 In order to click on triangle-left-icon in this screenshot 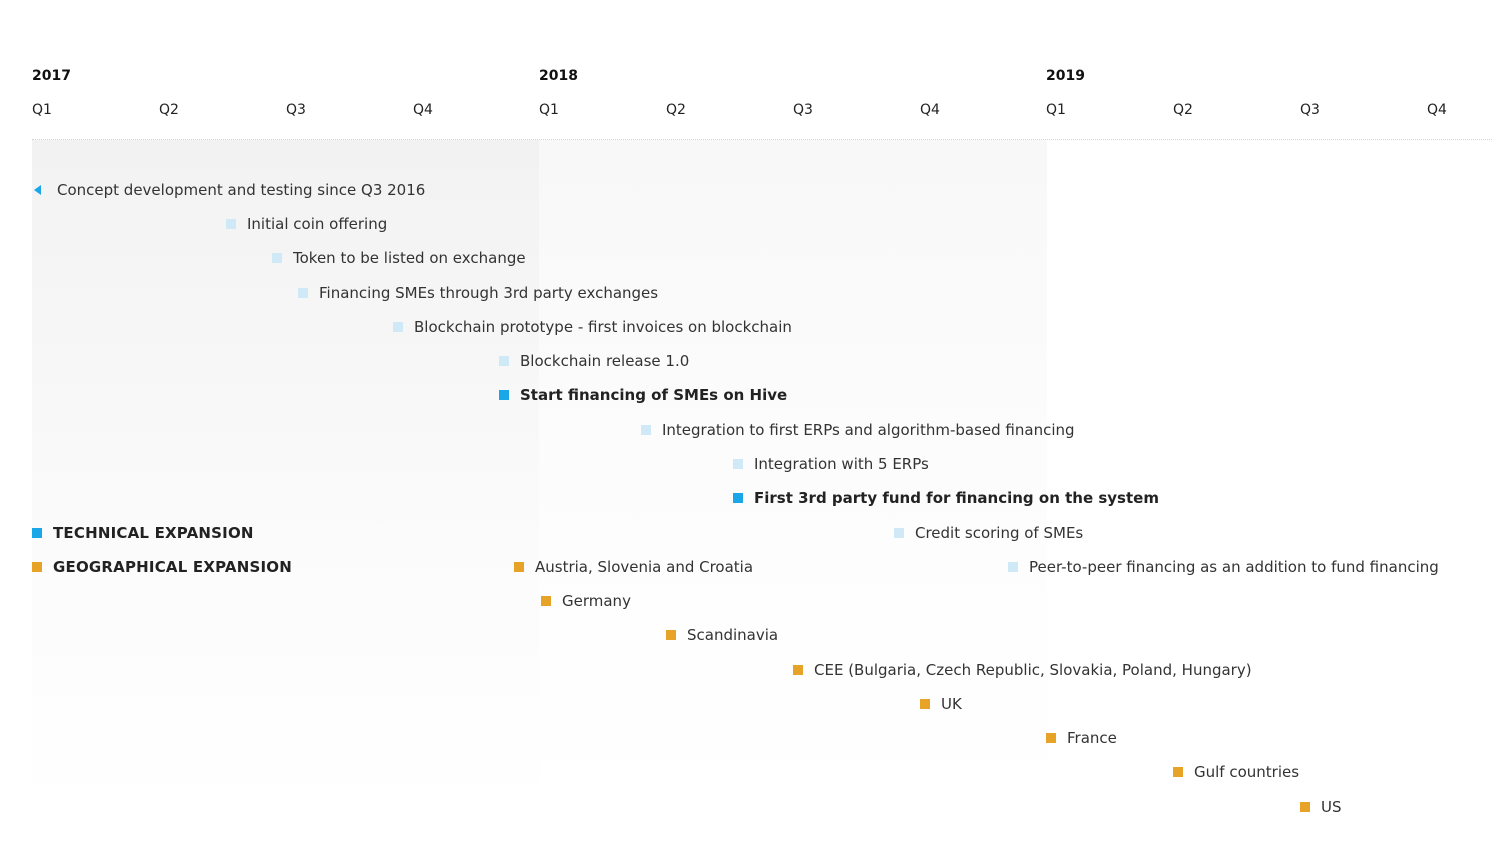, I will do `click(37, 190)`.